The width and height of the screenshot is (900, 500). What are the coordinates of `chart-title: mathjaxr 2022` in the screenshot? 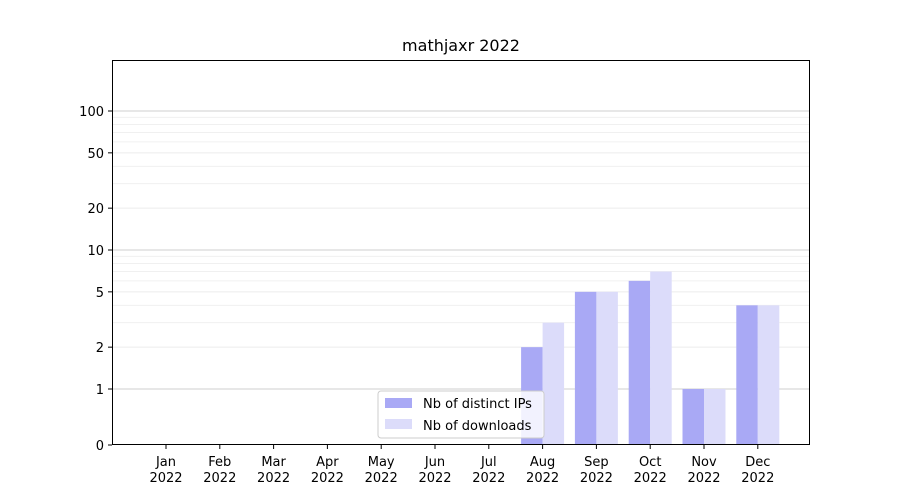 It's located at (461, 45).